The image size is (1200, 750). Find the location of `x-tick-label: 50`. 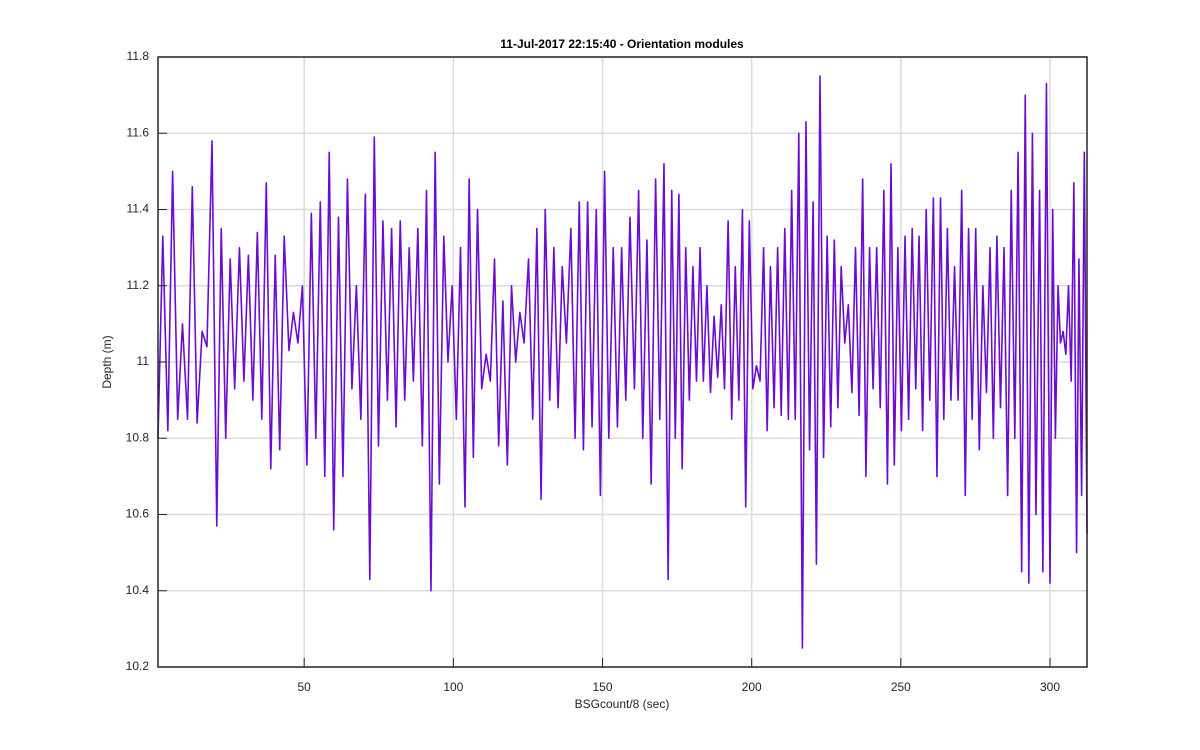

x-tick-label: 50 is located at coordinates (305, 687).